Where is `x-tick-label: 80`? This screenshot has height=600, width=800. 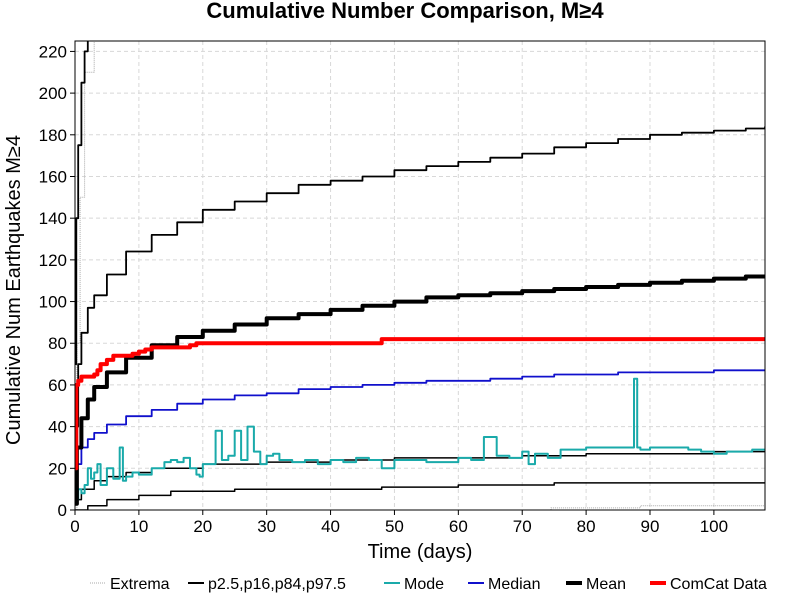
x-tick-label: 80 is located at coordinates (586, 526).